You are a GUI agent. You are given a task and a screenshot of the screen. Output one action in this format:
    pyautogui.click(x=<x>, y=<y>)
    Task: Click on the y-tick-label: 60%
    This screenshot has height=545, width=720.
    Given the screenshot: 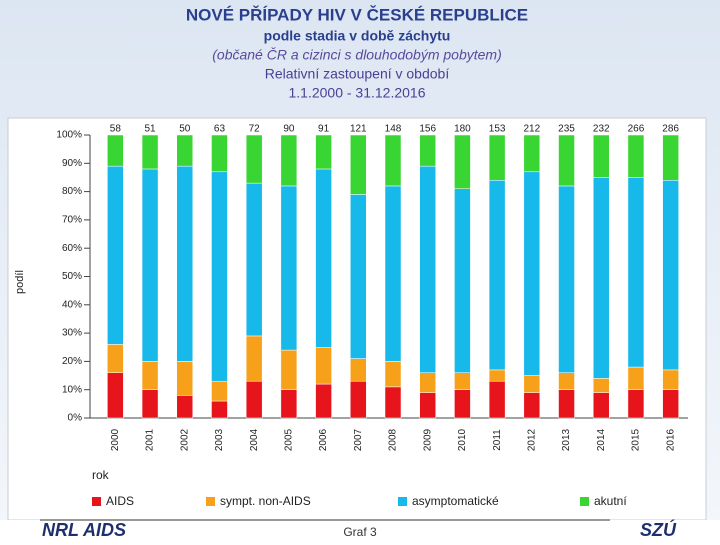 What is the action you would take?
    pyautogui.click(x=72, y=248)
    